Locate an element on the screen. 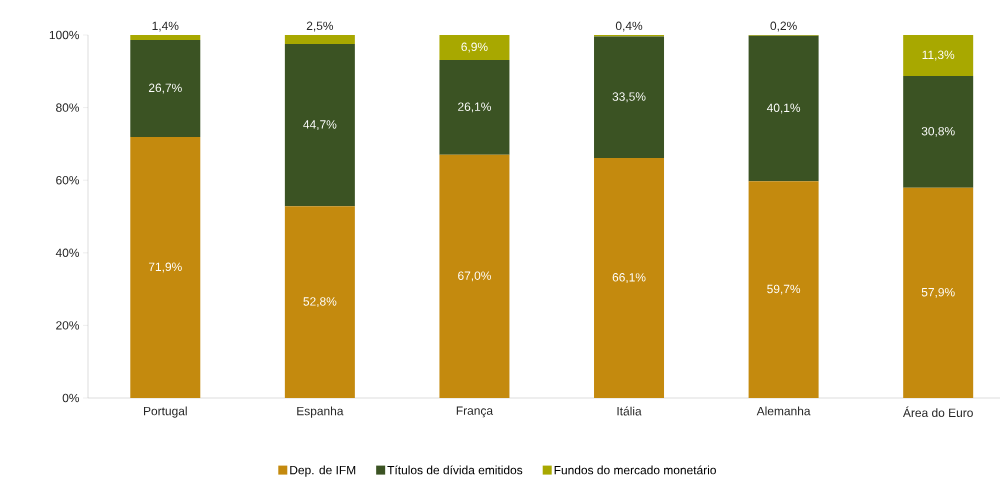  data-label: 26,1% is located at coordinates (474, 107).